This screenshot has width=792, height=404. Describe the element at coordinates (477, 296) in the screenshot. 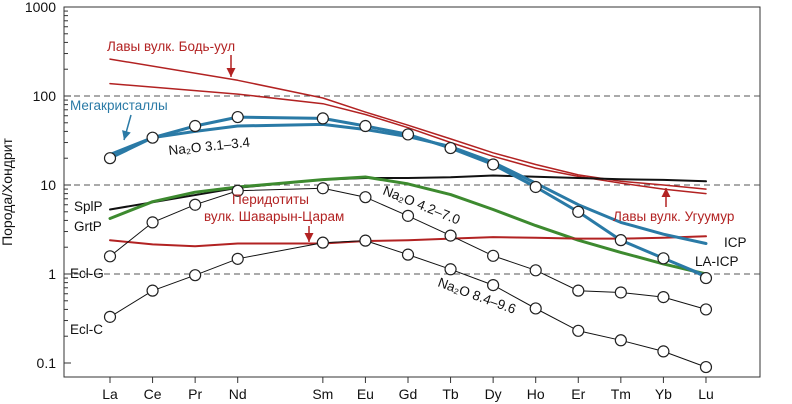

I see `label-na2o-8-4-9-6: Na₂O 8.4–9.6` at that location.